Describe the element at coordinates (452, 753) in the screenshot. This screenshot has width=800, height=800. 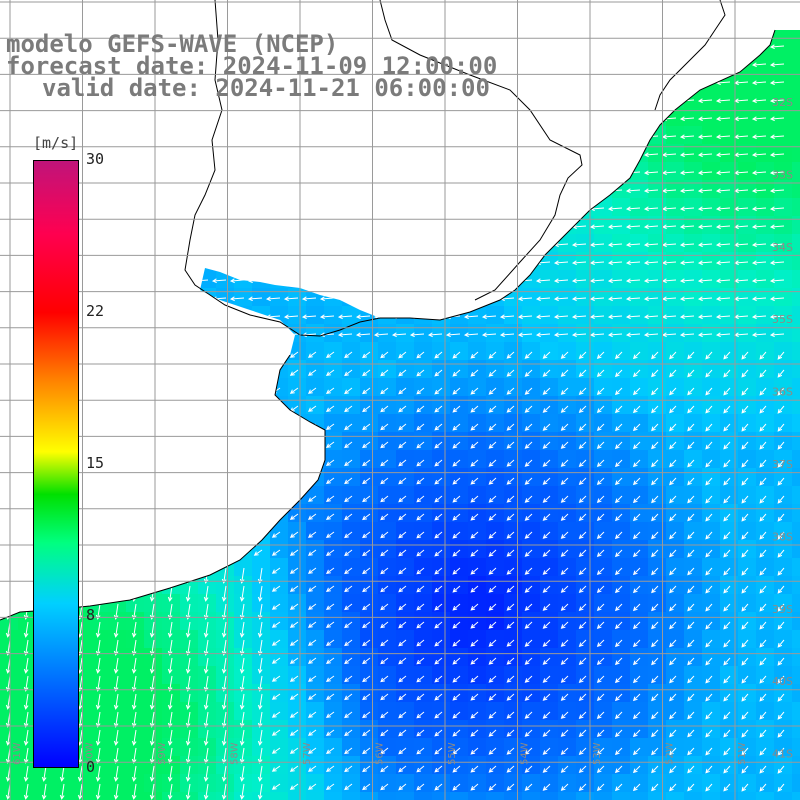
I see `longitude-label: 55W` at that location.